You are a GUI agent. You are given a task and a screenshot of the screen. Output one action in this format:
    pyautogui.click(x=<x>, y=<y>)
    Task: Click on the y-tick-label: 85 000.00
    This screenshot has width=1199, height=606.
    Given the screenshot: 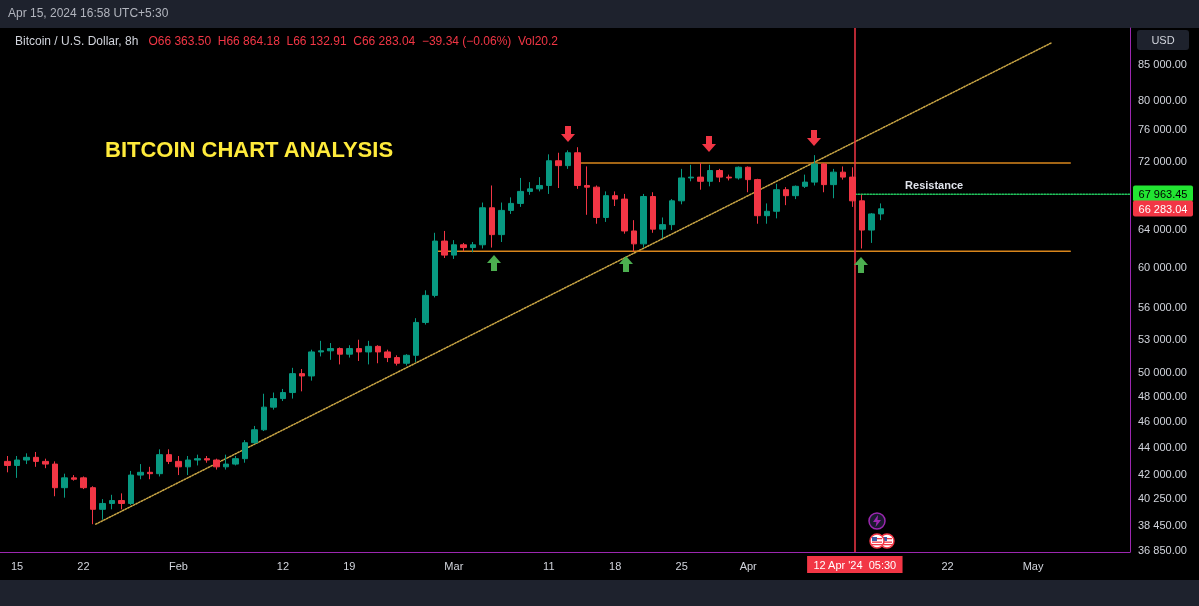 What is the action you would take?
    pyautogui.click(x=1162, y=64)
    